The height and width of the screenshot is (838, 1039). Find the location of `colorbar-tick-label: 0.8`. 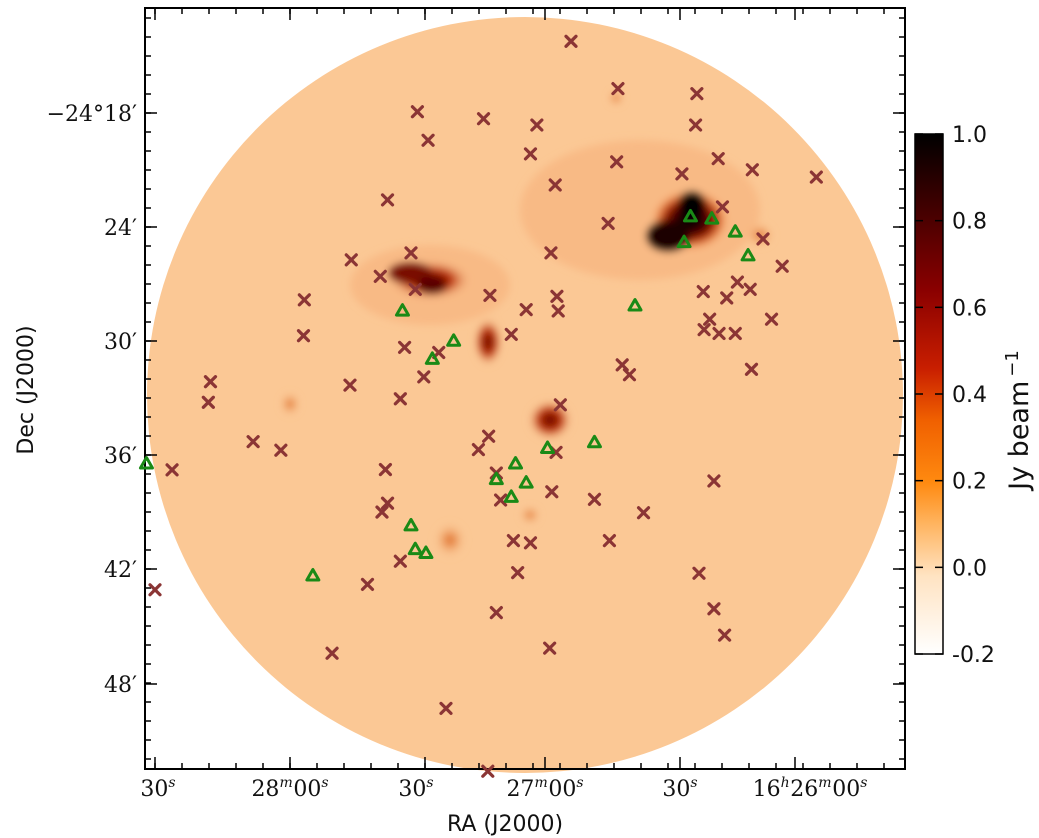

colorbar-tick-label: 0.8 is located at coordinates (969, 222).